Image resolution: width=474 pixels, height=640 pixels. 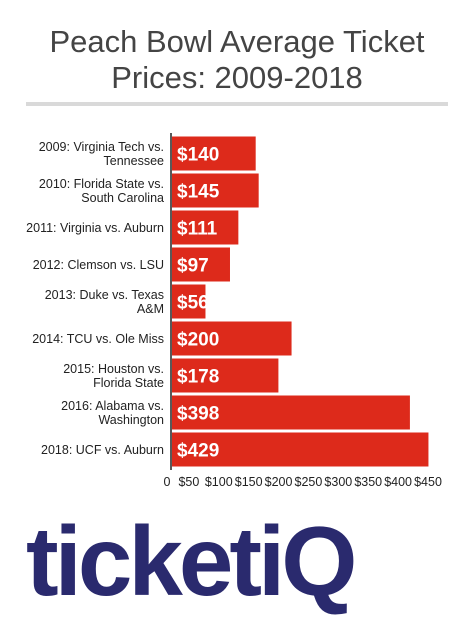 What do you see at coordinates (150, 309) in the screenshot?
I see `category-label: A&M` at bounding box center [150, 309].